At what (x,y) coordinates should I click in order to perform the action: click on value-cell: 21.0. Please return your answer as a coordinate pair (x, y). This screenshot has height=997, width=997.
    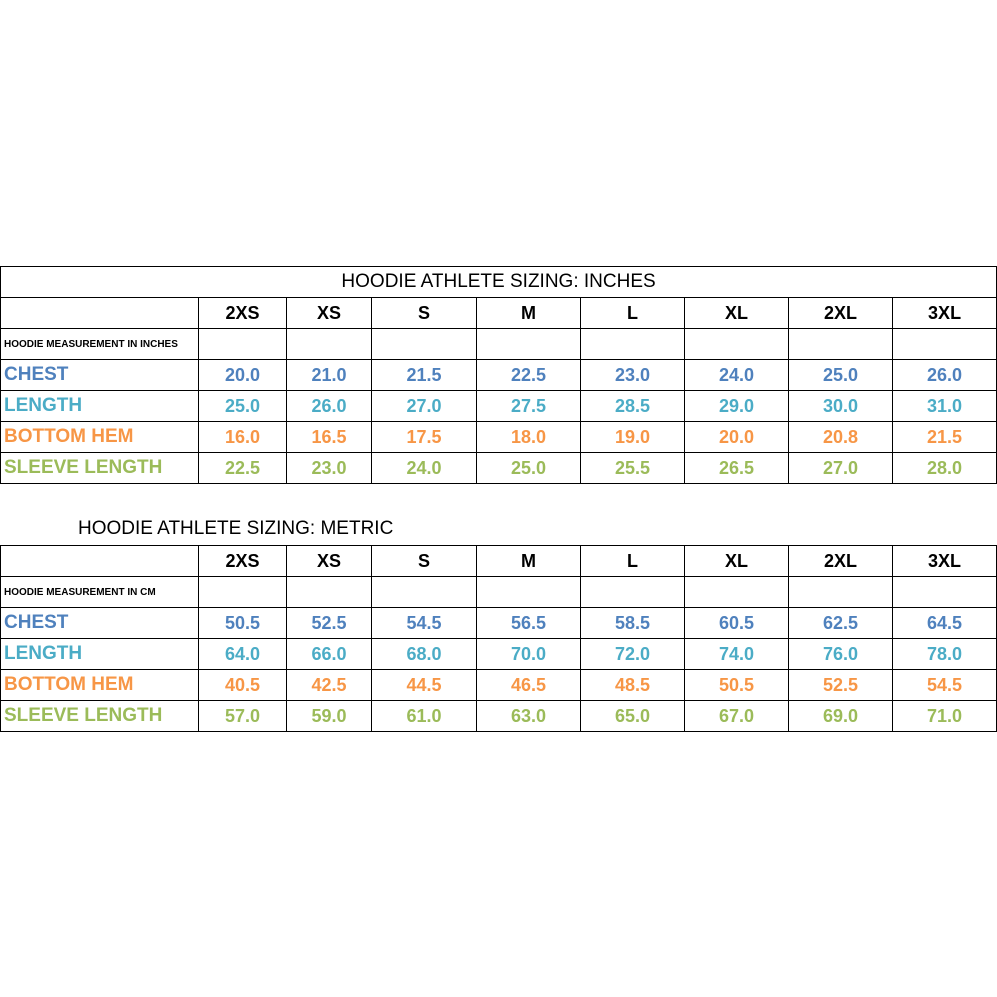
    Looking at the image, I should click on (329, 375).